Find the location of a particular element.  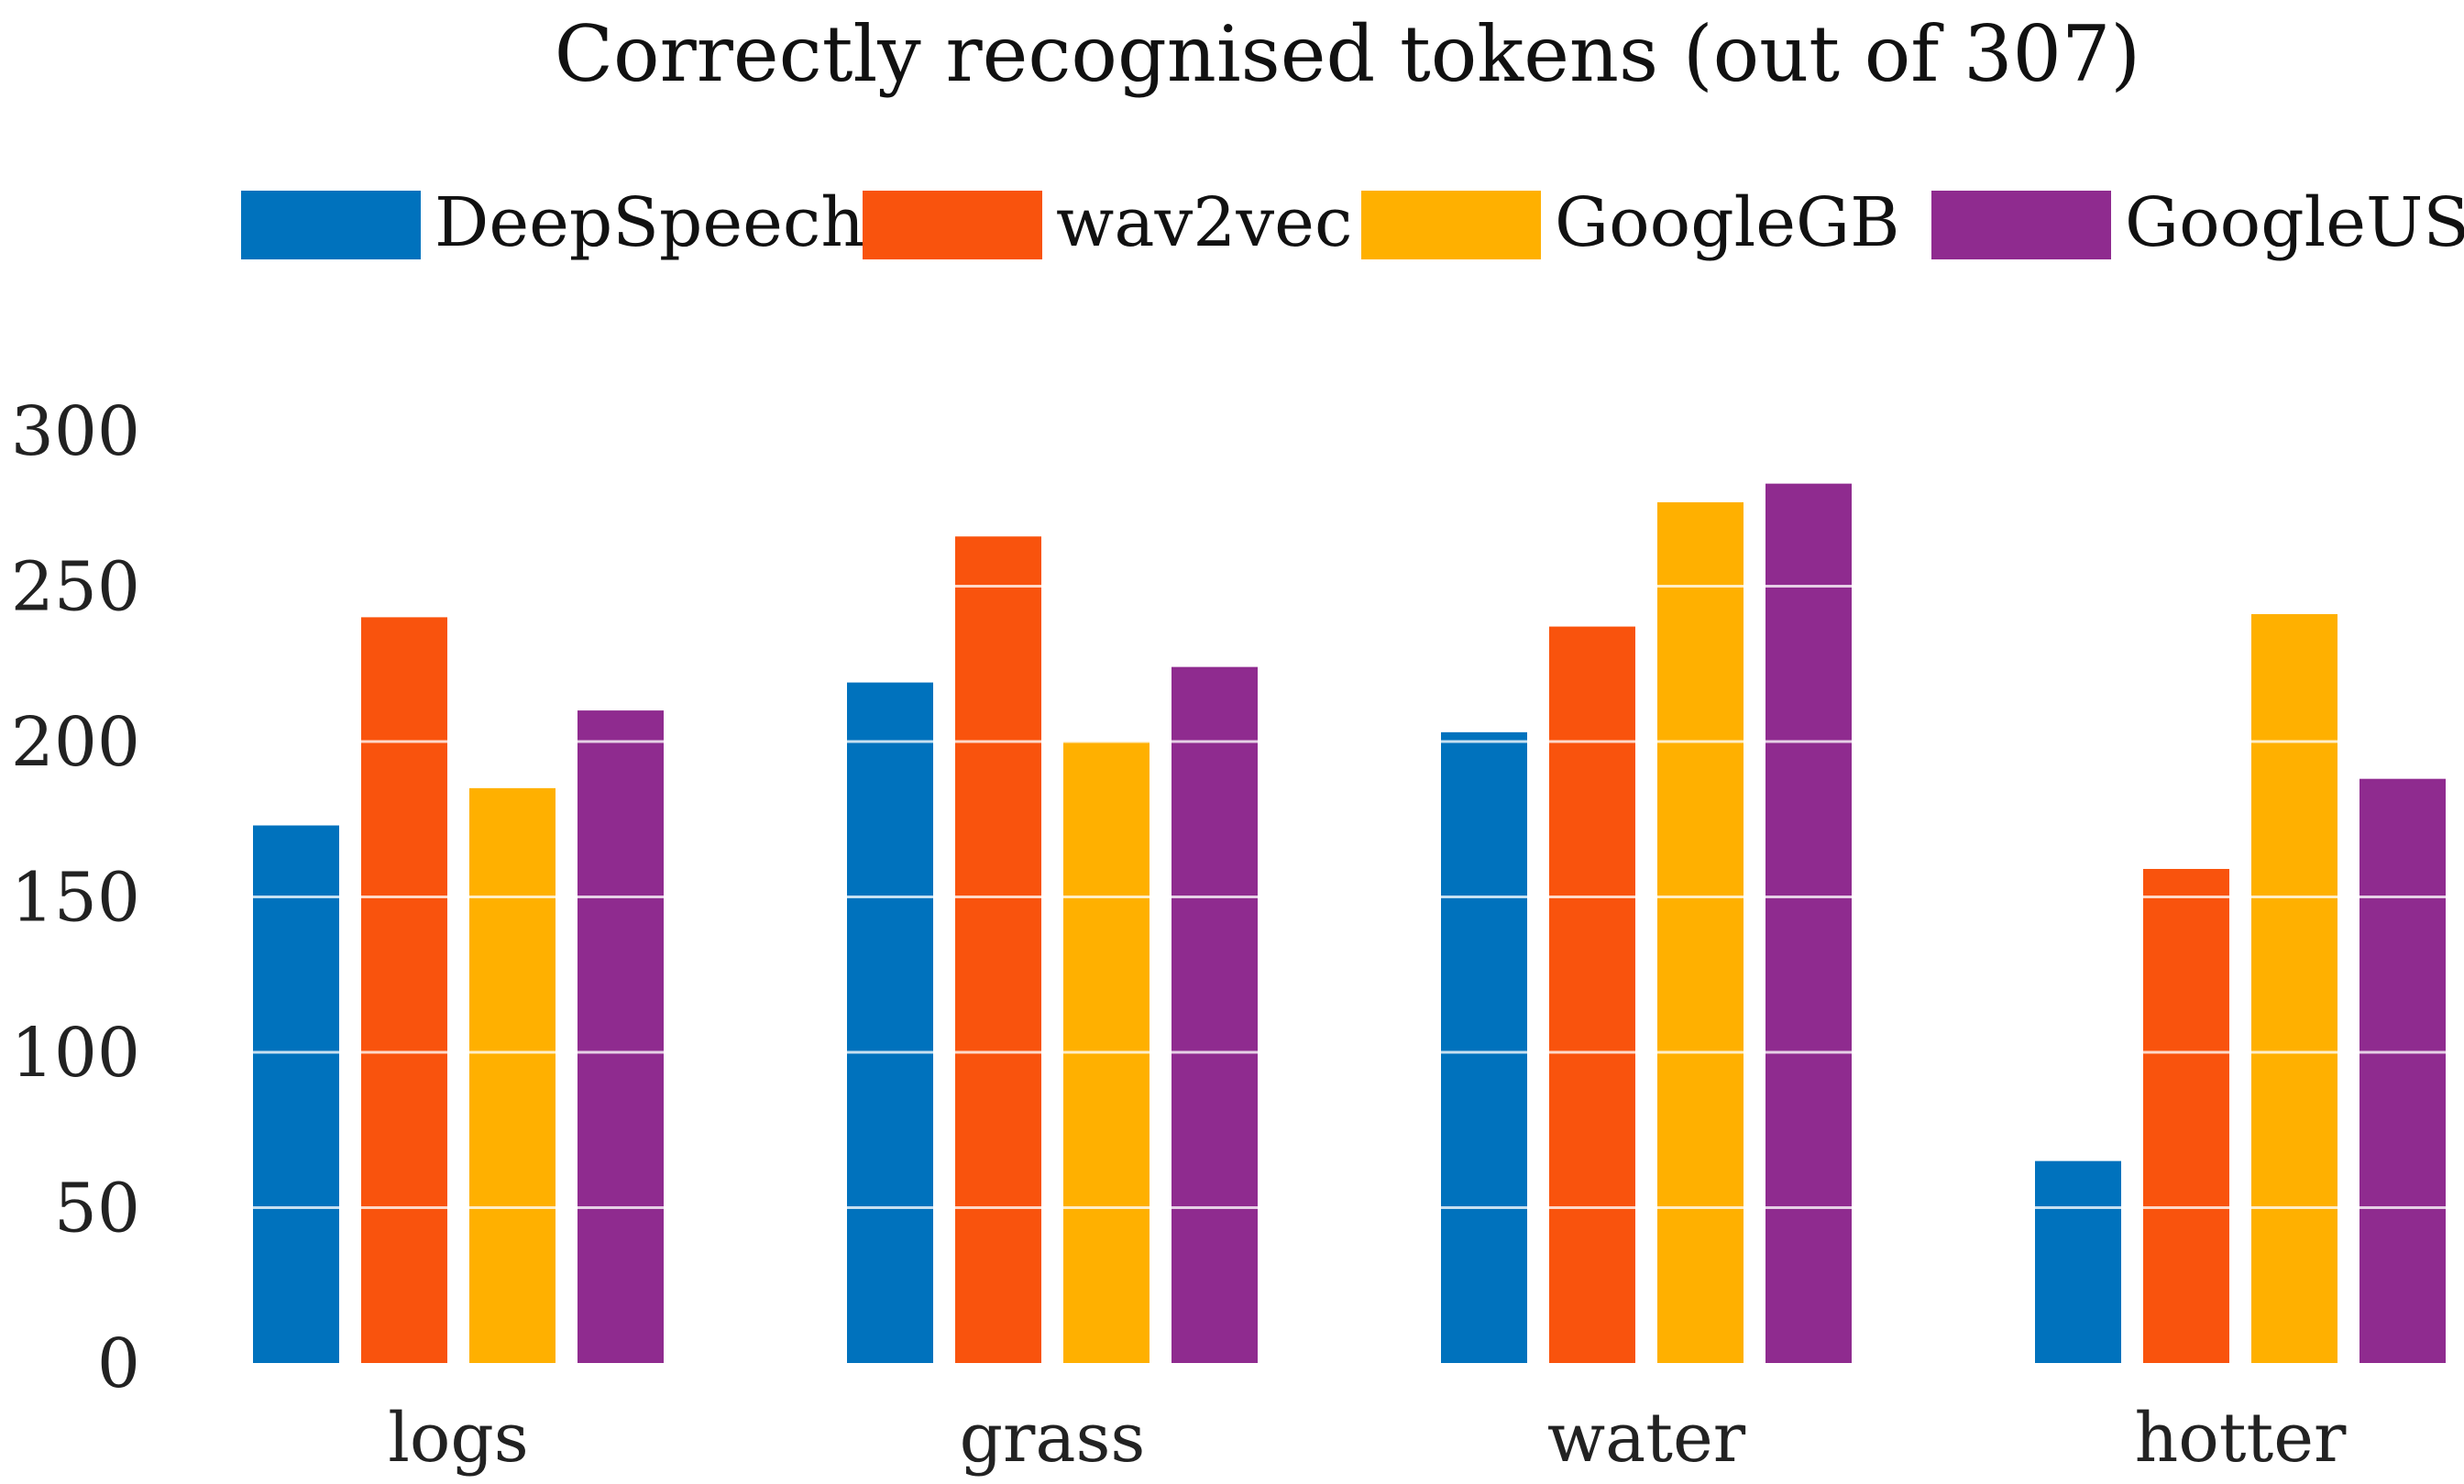

legend-label-googlegb: GoogleGB is located at coordinates (1727, 222).